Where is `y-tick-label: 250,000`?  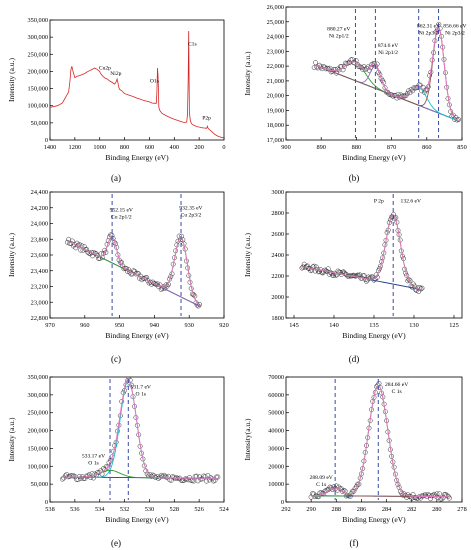 y-tick-label: 250,000 is located at coordinates (38, 413).